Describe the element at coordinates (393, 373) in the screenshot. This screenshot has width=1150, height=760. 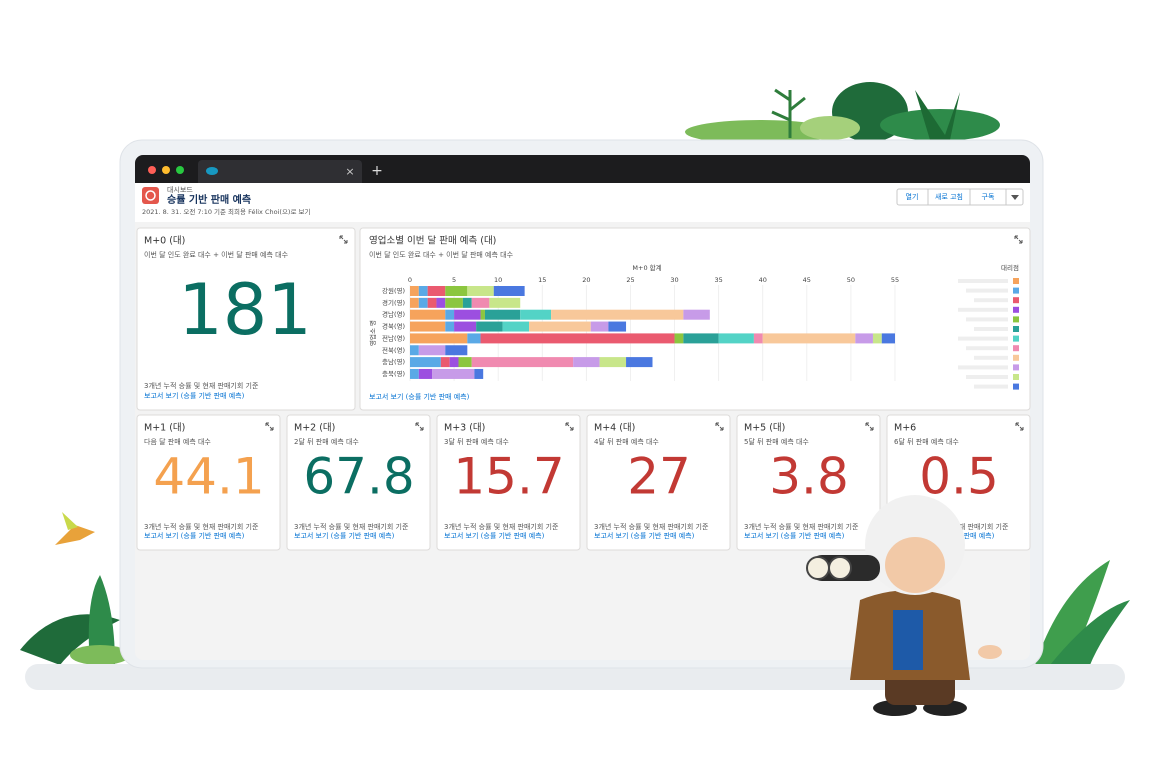
I see `y-tick-label: 충북(영)` at that location.